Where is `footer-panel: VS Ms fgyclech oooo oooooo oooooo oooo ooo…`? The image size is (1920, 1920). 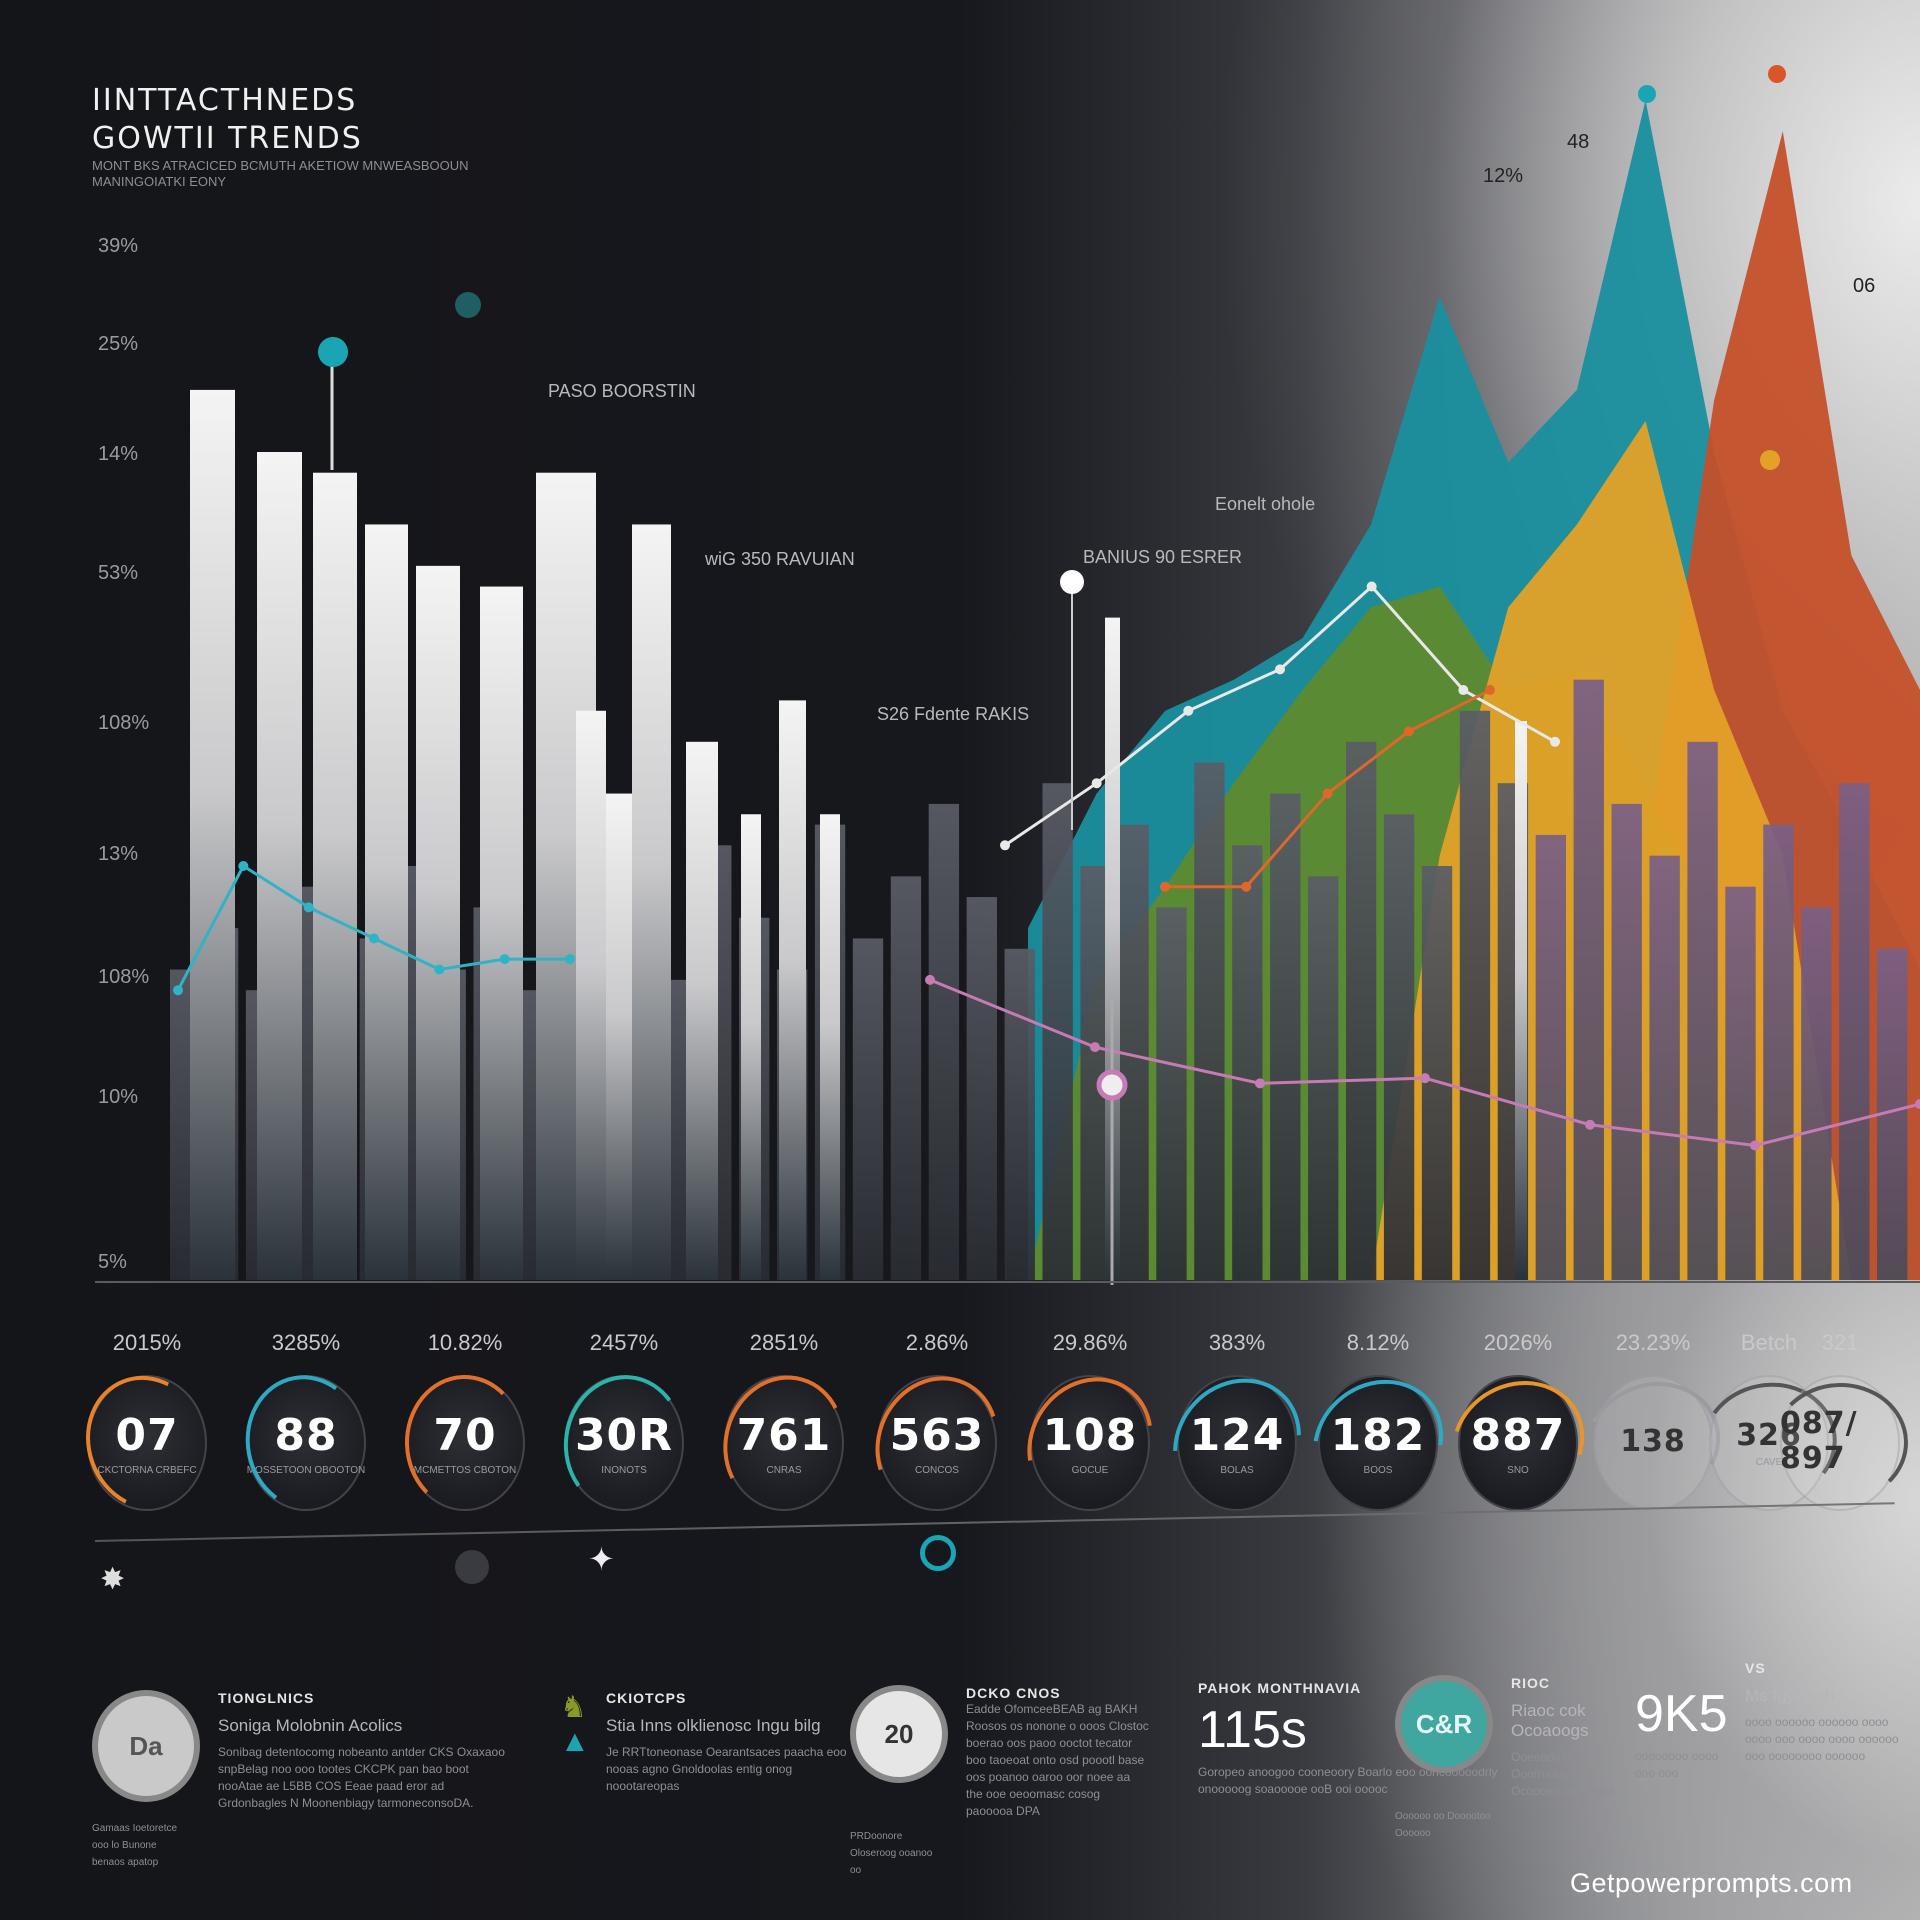 footer-panel: VS Ms fgyclech oooo oooooo oooooo oooo ooo… is located at coordinates (1830, 1712).